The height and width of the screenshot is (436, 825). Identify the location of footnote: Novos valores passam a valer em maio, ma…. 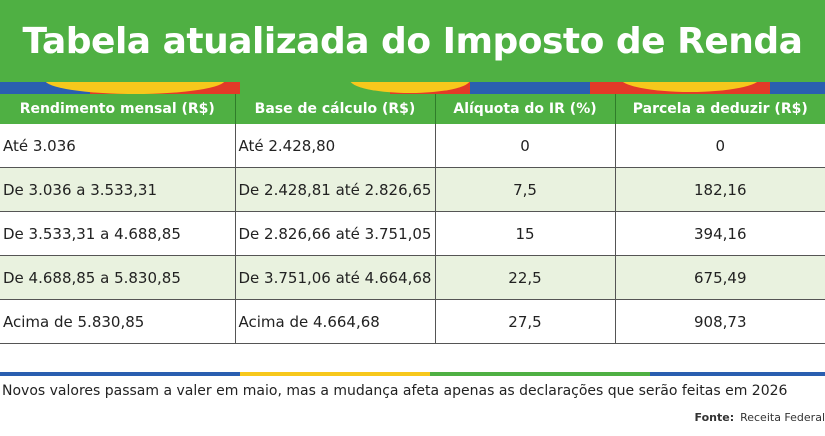
(395, 391).